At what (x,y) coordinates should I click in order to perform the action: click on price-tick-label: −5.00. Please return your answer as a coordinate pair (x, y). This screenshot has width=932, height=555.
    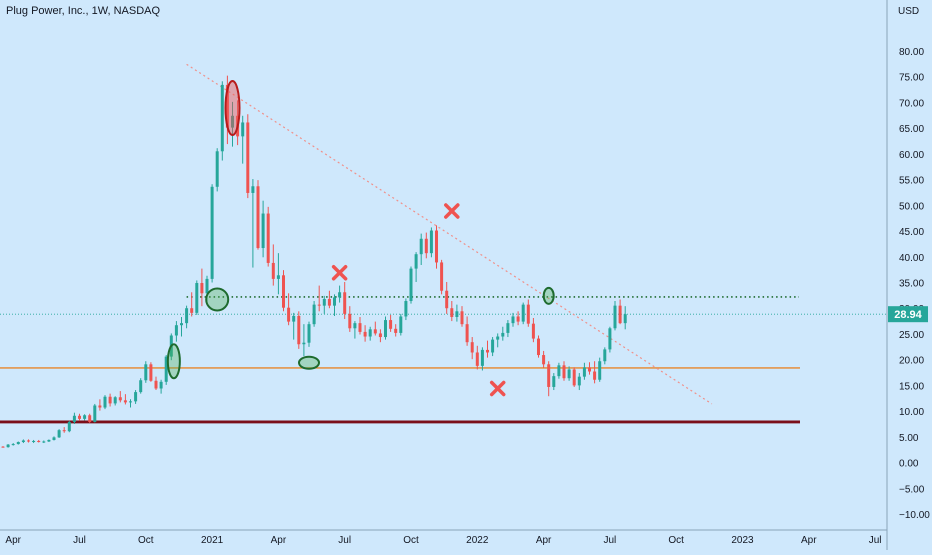
    Looking at the image, I should click on (912, 489).